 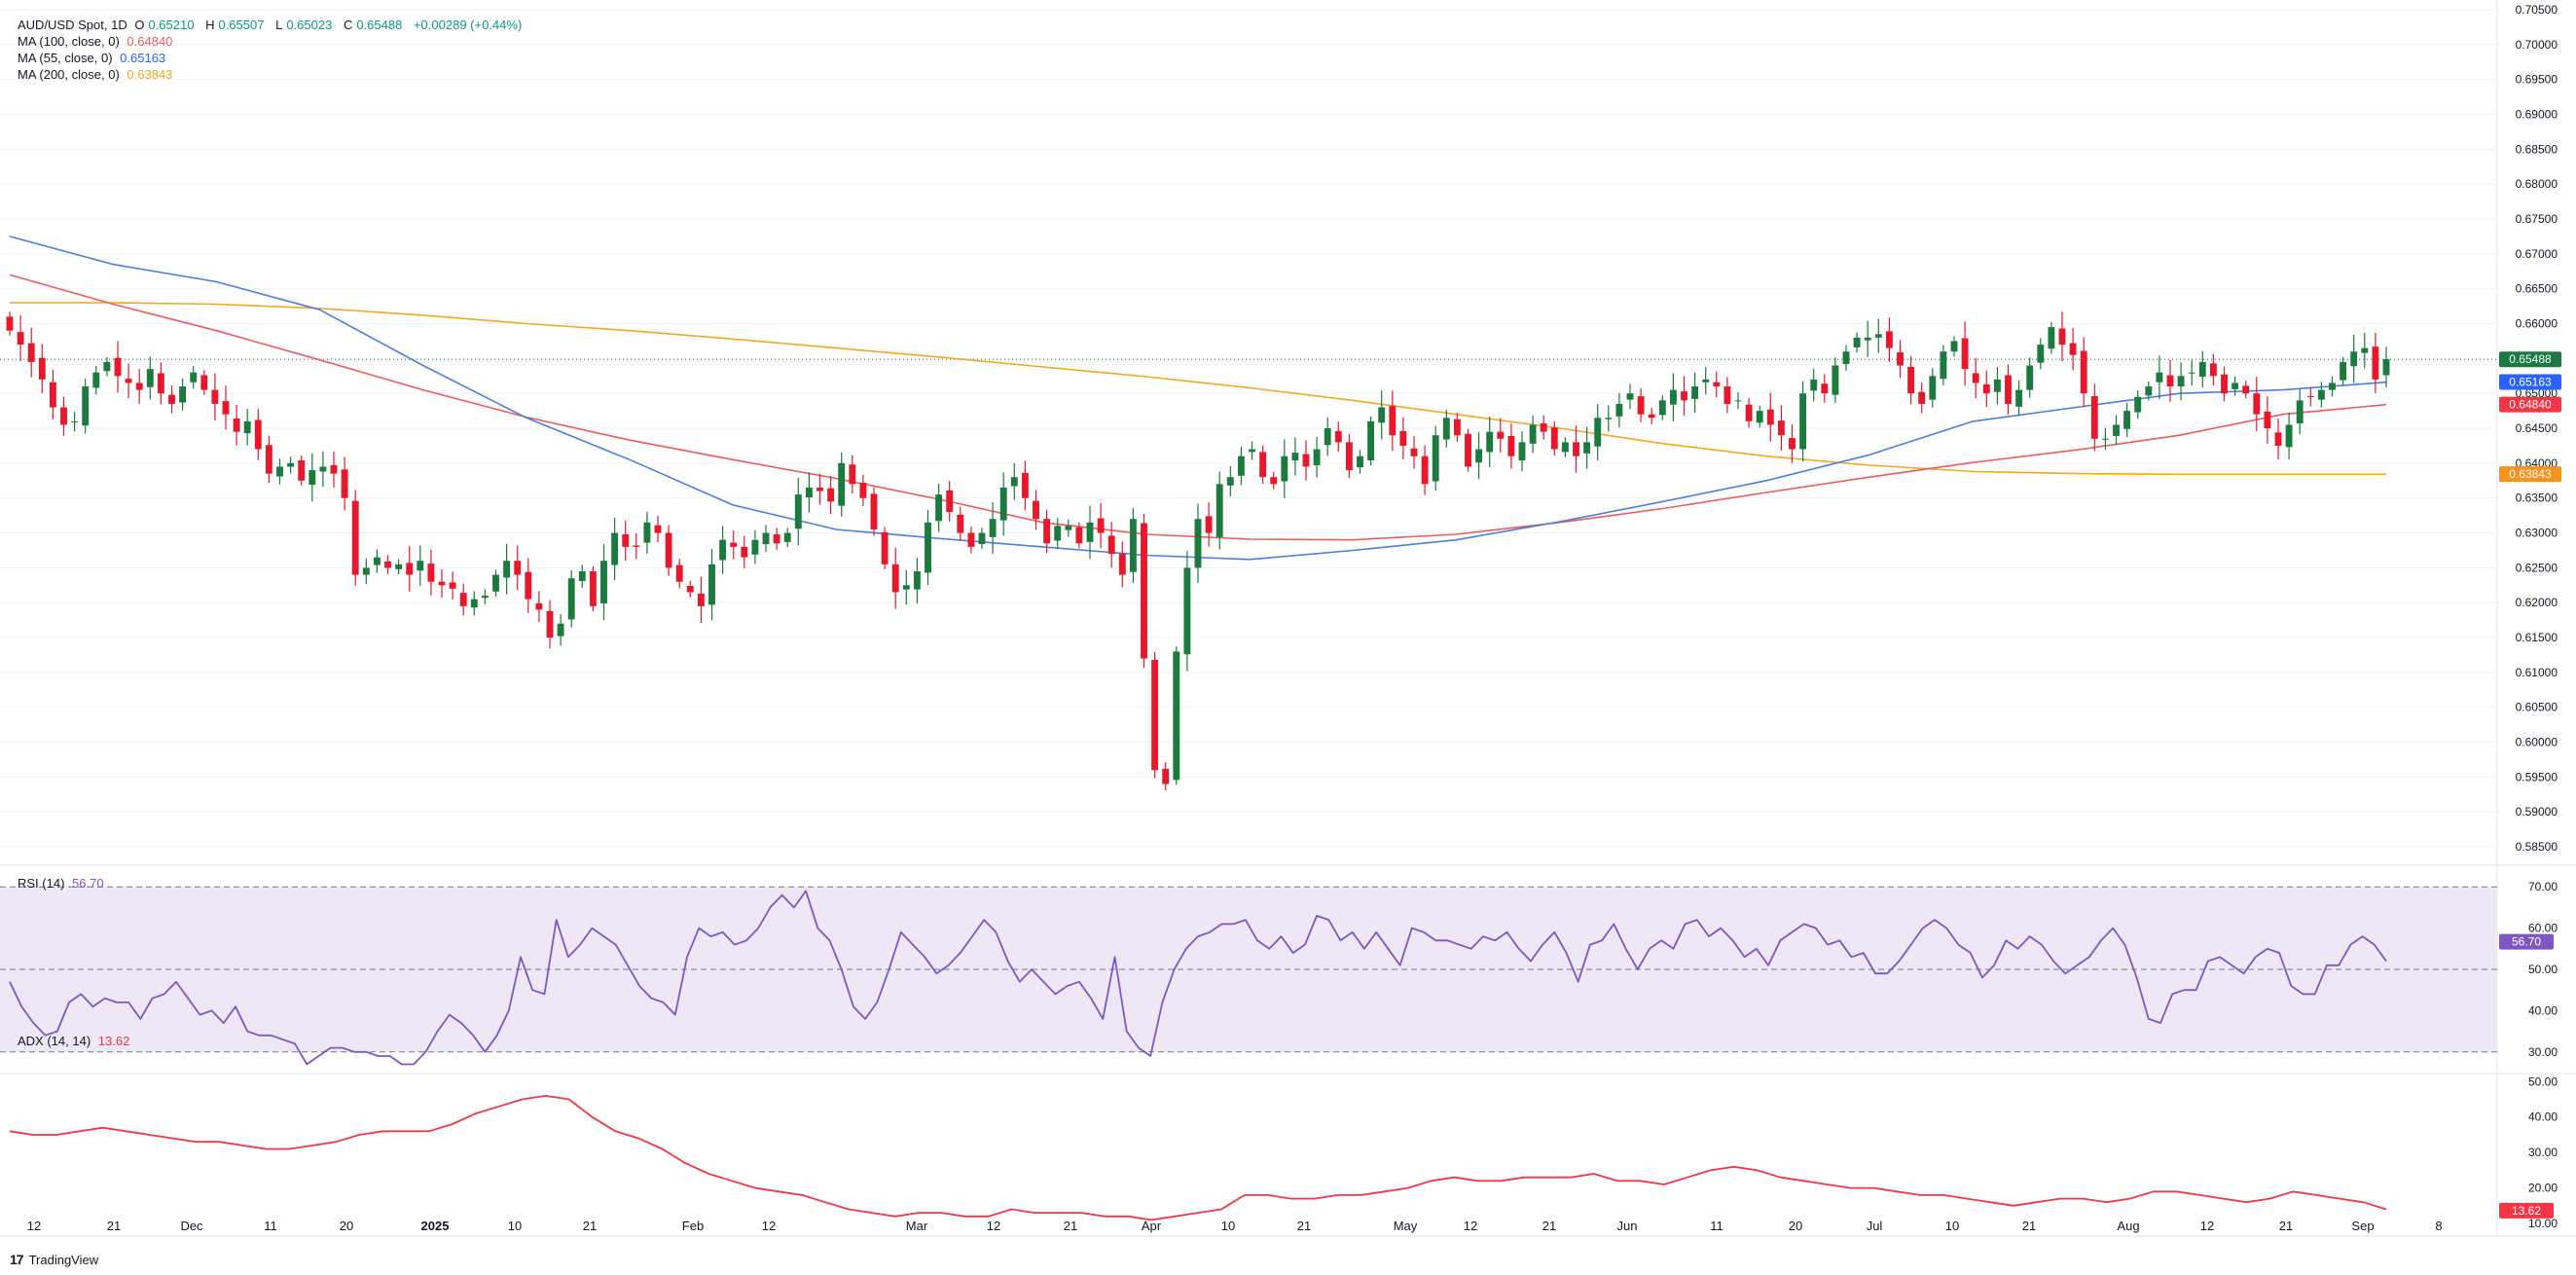 I want to click on price-tick-label: 0.69500, so click(x=2537, y=80).